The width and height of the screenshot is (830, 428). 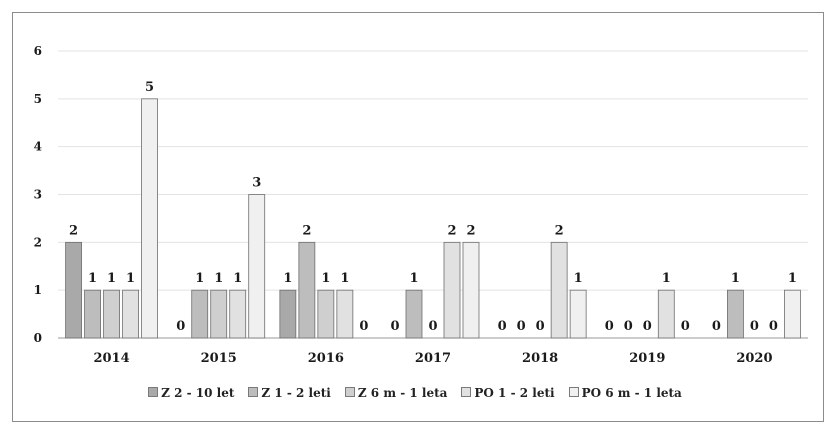 I want to click on y-axis-ticks: 0 1 2 3 4 5 6, so click(x=38, y=194).